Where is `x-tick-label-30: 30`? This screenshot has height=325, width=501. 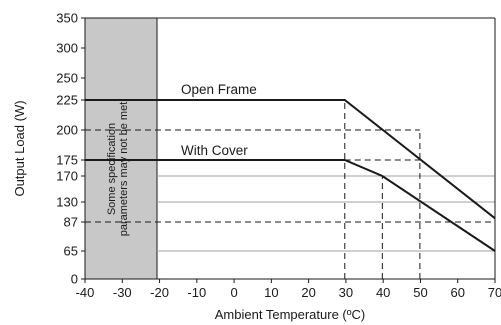 x-tick-label-30: 30 is located at coordinates (346, 292).